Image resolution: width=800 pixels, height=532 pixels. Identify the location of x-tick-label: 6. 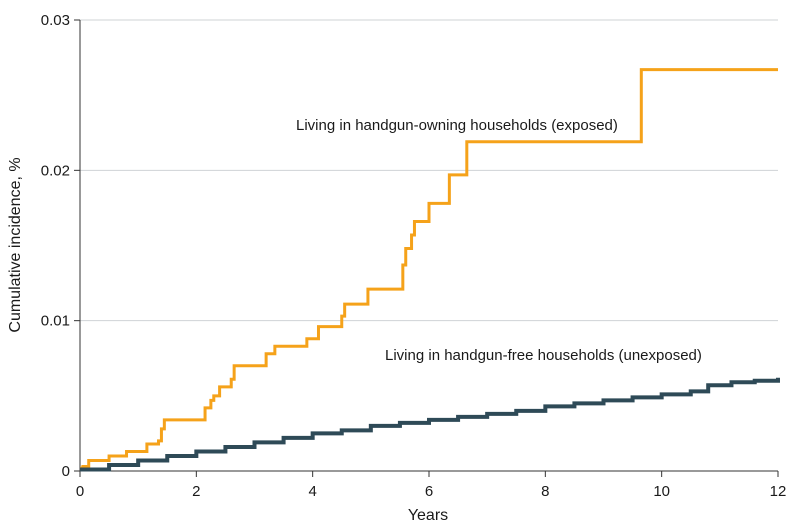
(429, 491).